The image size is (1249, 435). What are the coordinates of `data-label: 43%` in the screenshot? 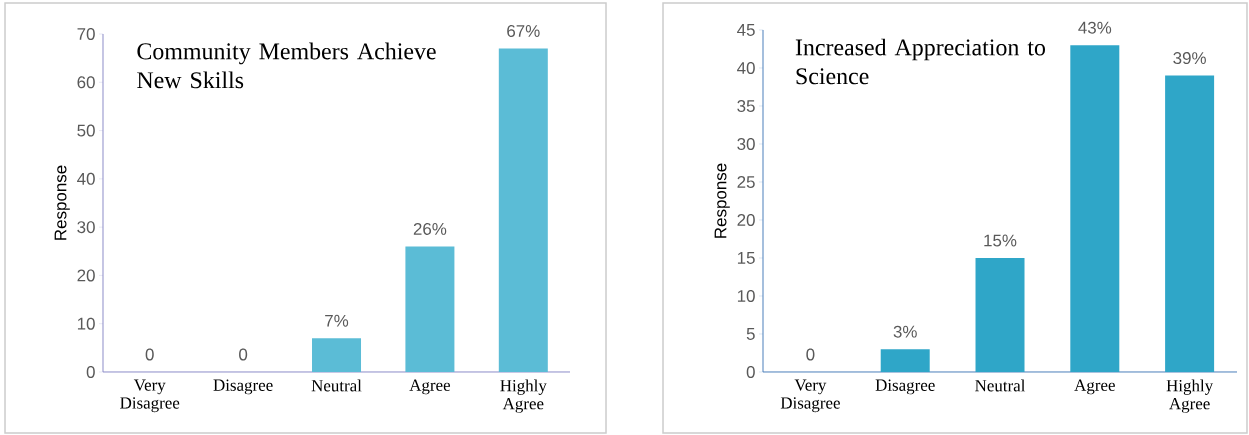 It's located at (1095, 27).